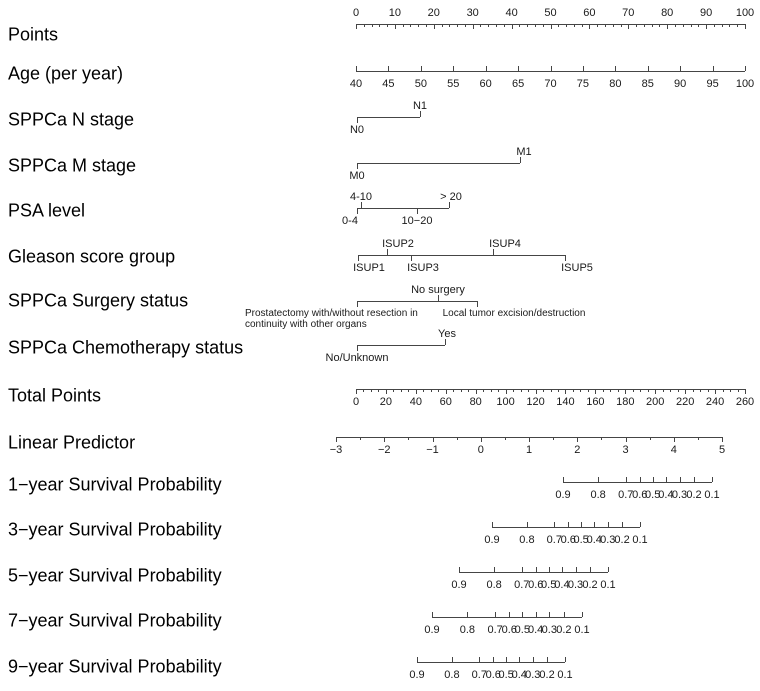 Image resolution: width=760 pixels, height=691 pixels. I want to click on axis-tick-label-survival-7yr: 0.8, so click(467, 630).